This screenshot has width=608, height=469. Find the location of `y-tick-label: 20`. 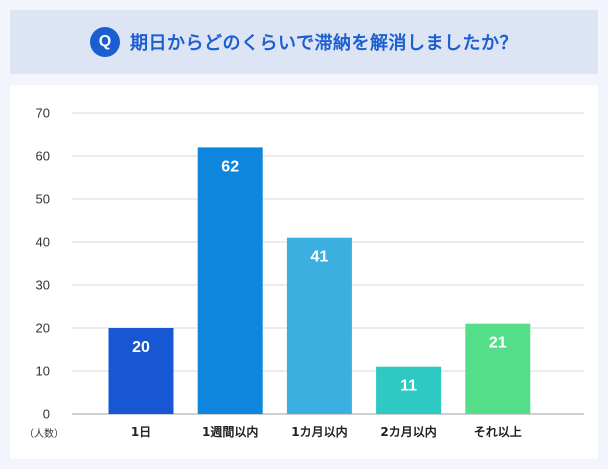

y-tick-label: 20 is located at coordinates (43, 328).